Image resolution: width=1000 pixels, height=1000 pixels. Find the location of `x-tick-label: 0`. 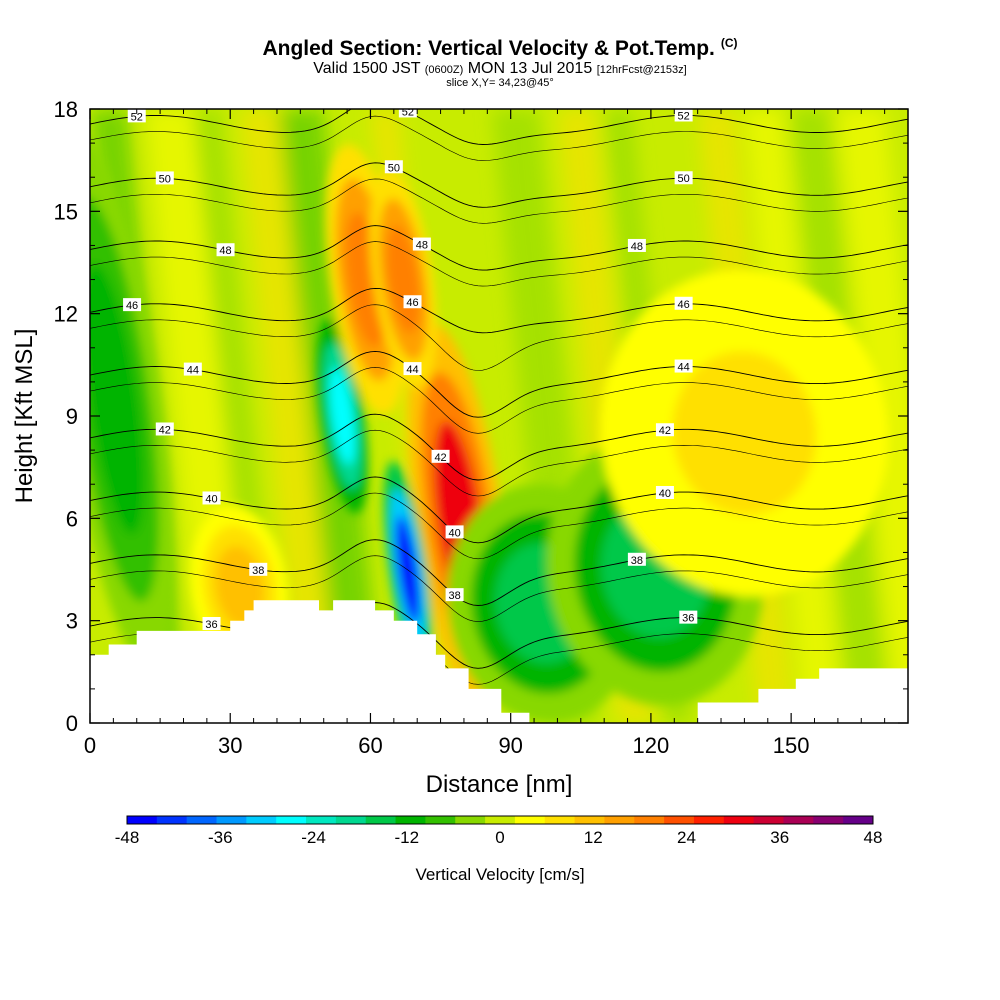

x-tick-label: 0 is located at coordinates (90, 745).